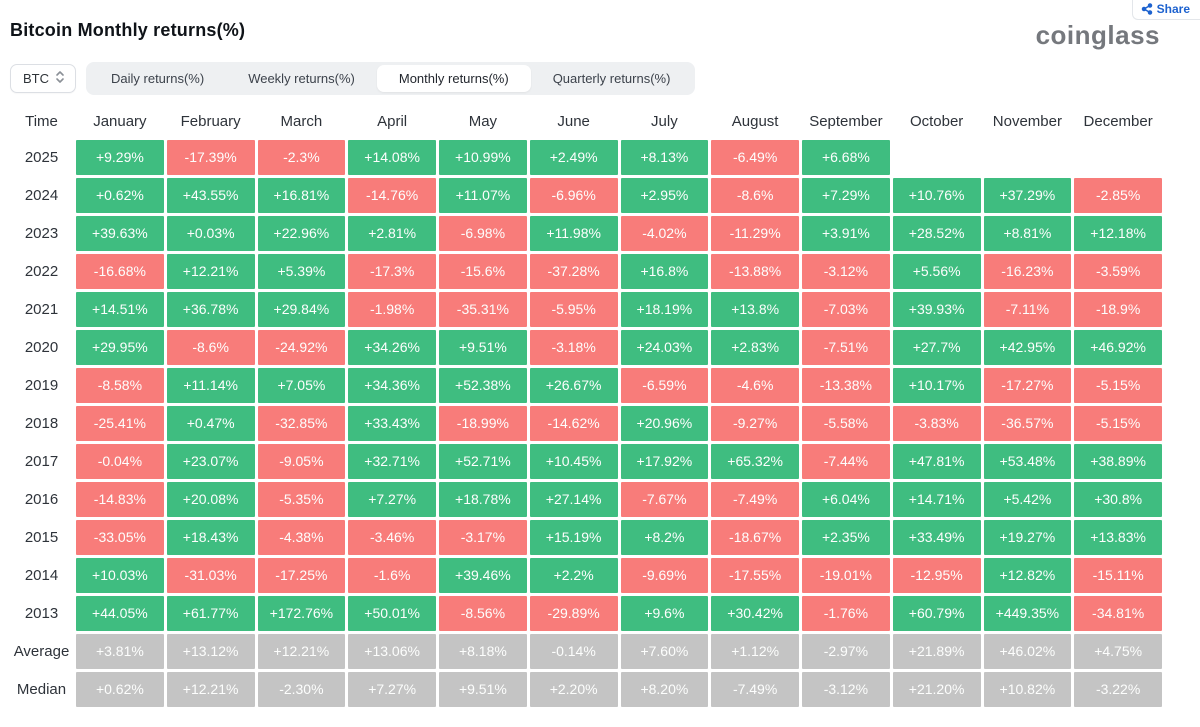 The image size is (1200, 727). Describe the element at coordinates (846, 385) in the screenshot. I see `return-cell: -13.38%` at that location.